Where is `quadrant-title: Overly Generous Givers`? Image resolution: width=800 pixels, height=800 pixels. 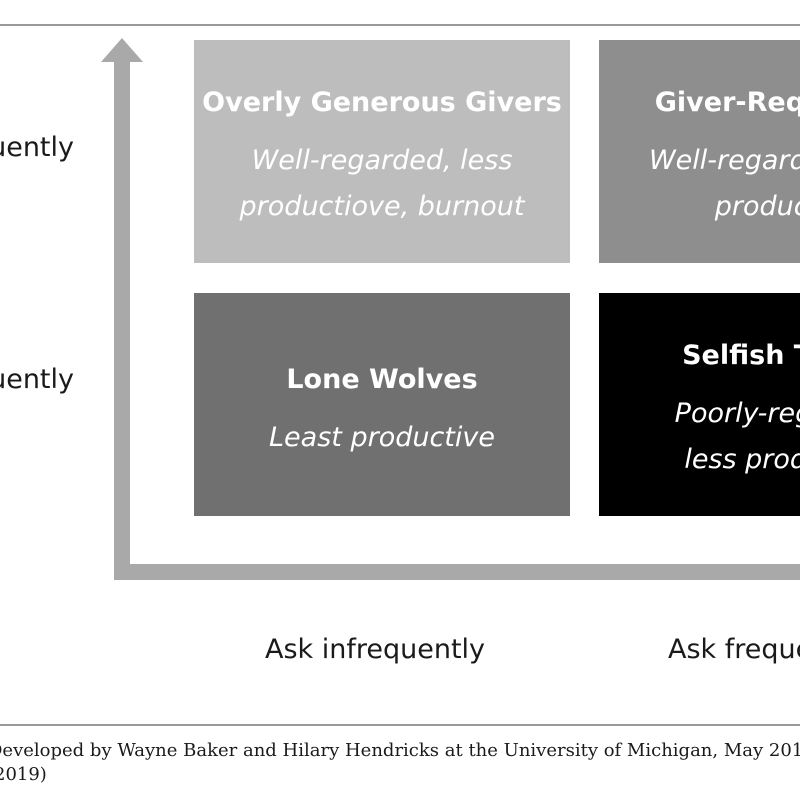 quadrant-title: Overly Generous Givers is located at coordinates (382, 102).